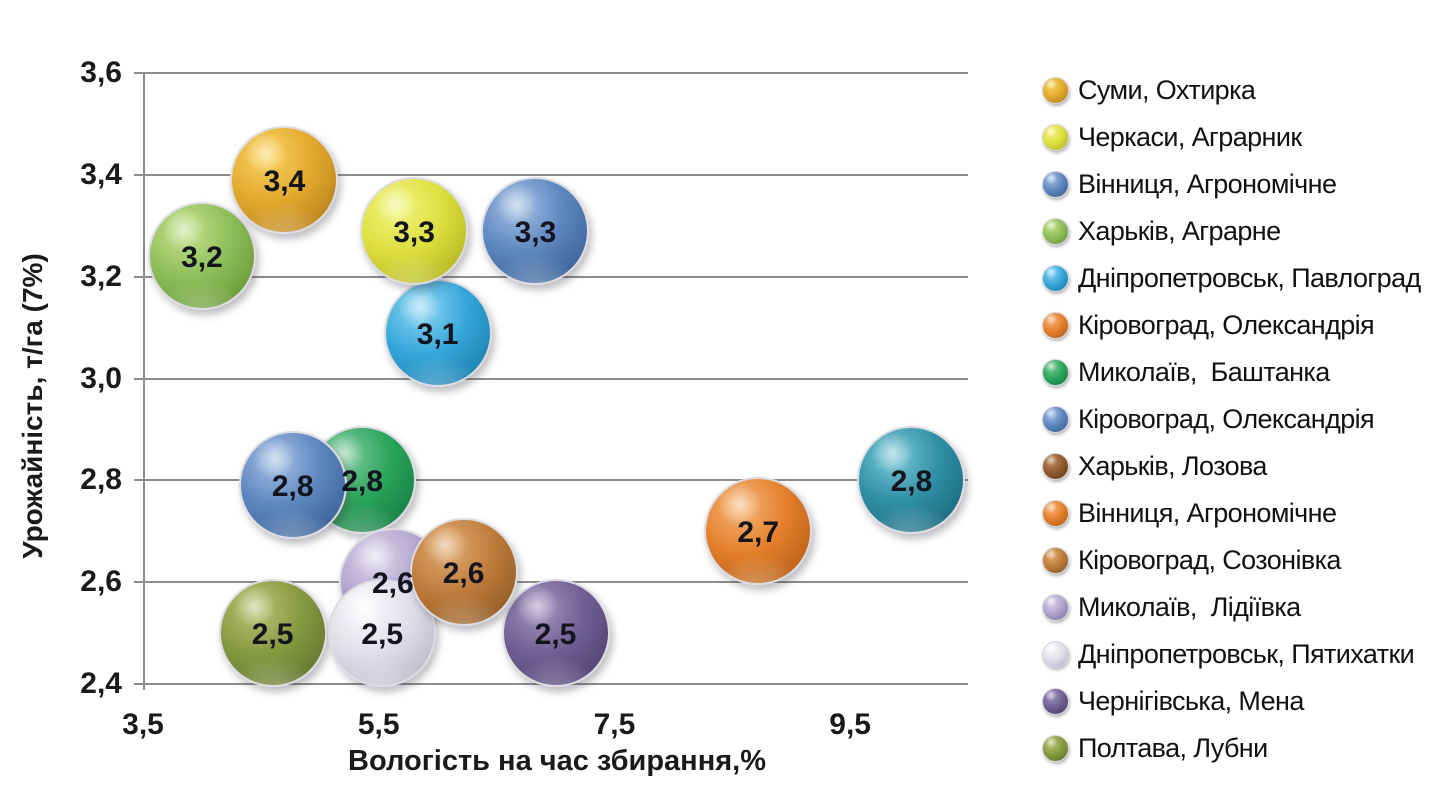 The image size is (1449, 804). What do you see at coordinates (1204, 372) in the screenshot?
I see `legend-label: Миколаїв, Баштанка` at bounding box center [1204, 372].